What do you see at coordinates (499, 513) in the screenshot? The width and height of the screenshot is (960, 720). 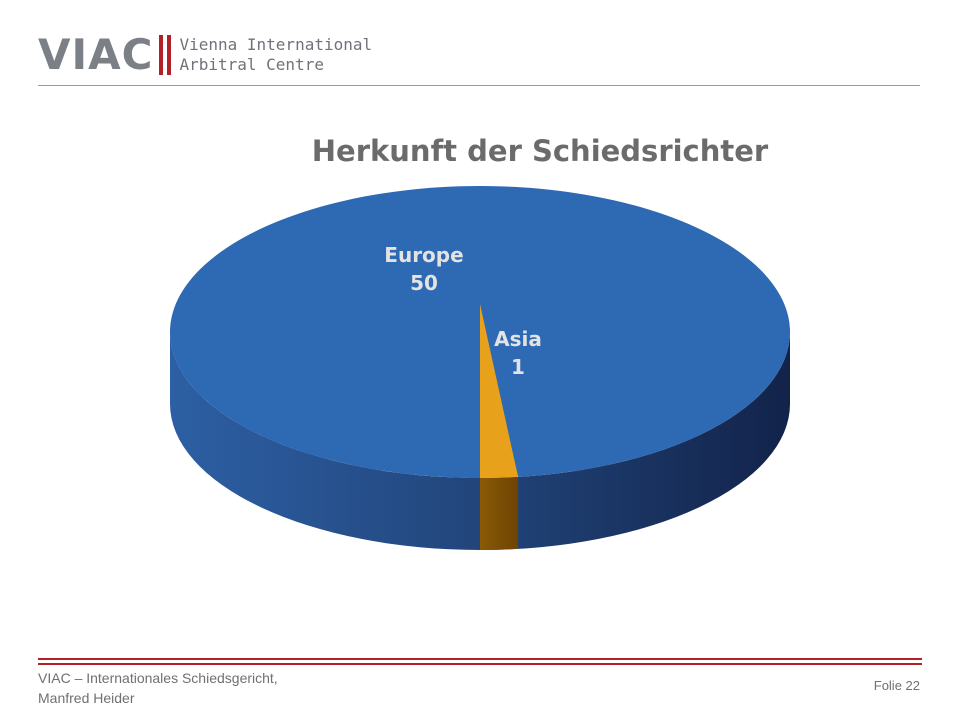 I see `asia-side-wall` at bounding box center [499, 513].